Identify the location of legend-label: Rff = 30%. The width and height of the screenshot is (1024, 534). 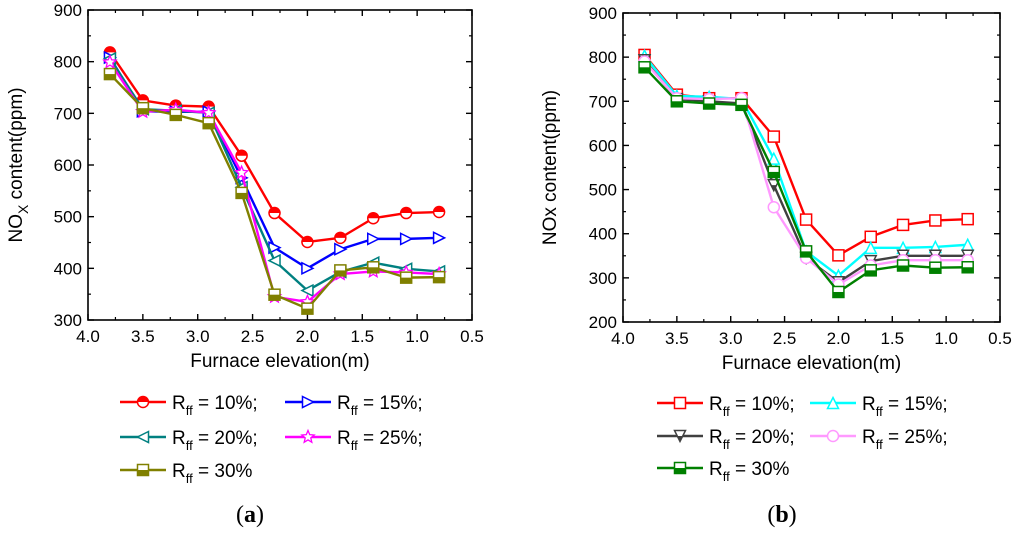
(212, 473).